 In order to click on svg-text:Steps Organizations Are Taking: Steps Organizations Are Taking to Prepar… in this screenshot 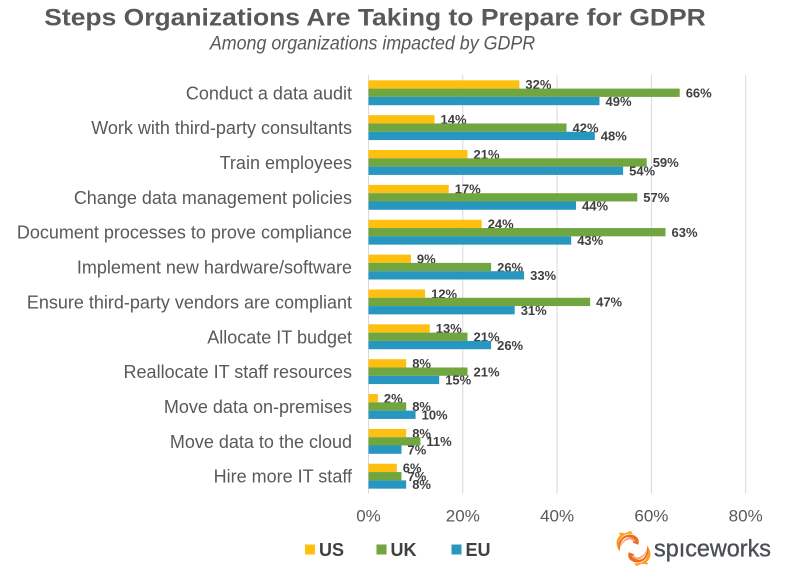, I will do `click(375, 18)`.